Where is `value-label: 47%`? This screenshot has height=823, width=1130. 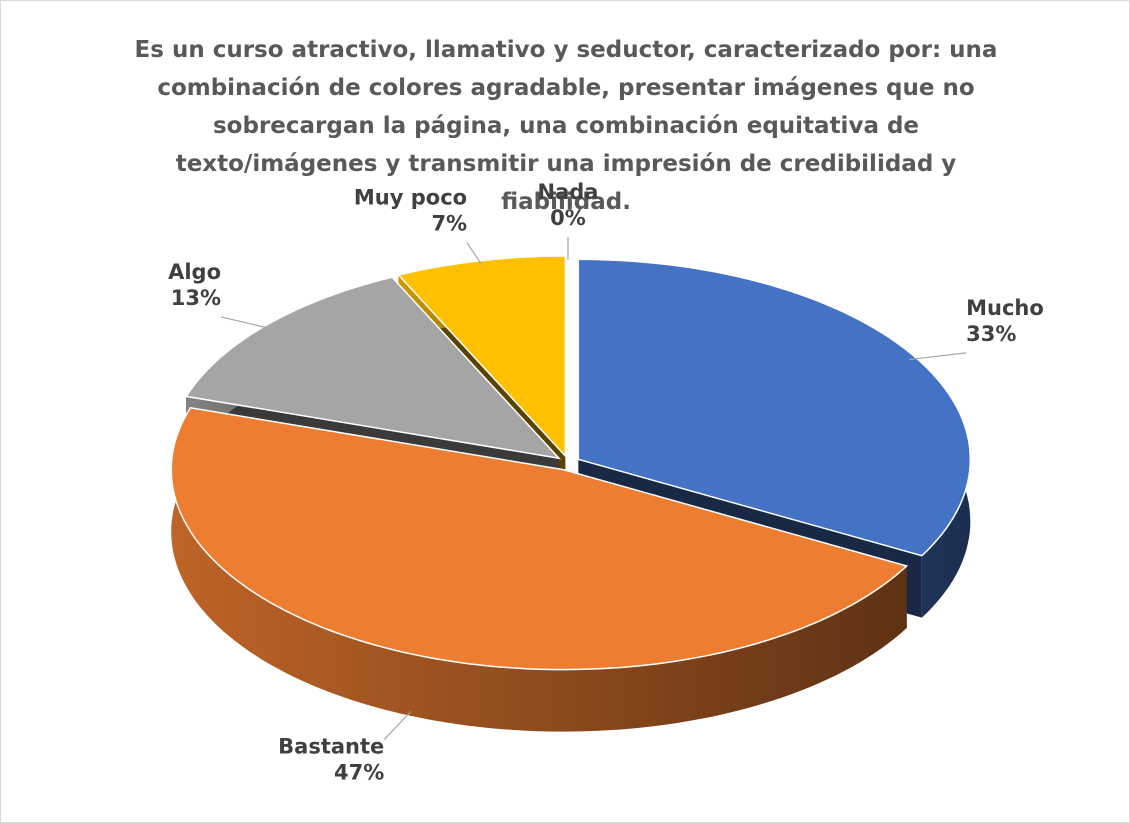 value-label: 47% is located at coordinates (359, 773).